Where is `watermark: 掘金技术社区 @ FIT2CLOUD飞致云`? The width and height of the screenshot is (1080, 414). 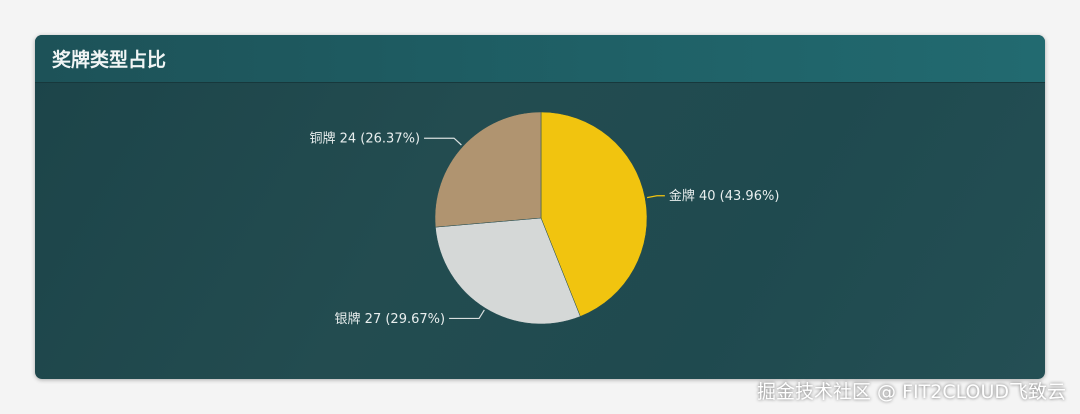 watermark: 掘金技术社区 @ FIT2CLOUD飞致云 is located at coordinates (911, 392).